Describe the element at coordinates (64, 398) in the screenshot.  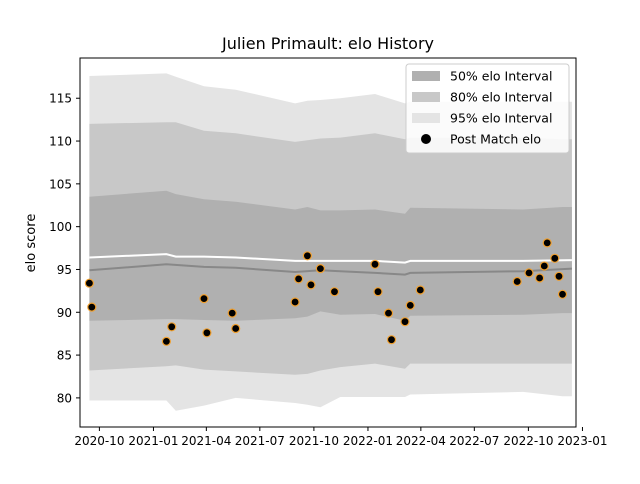
I see `y-tick-label: 80` at that location.